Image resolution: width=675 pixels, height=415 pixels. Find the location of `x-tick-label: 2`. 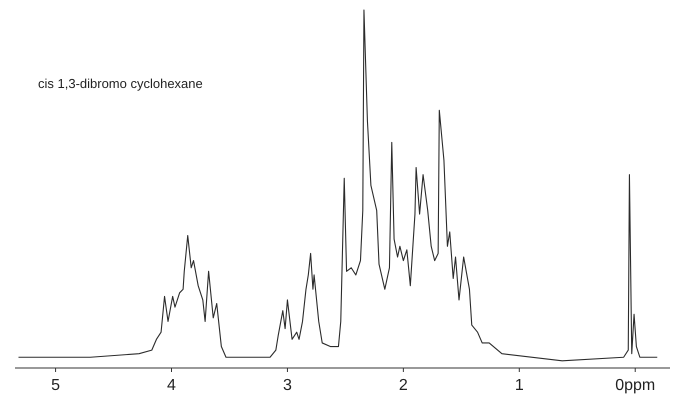

x-tick-label: 2 is located at coordinates (403, 385).